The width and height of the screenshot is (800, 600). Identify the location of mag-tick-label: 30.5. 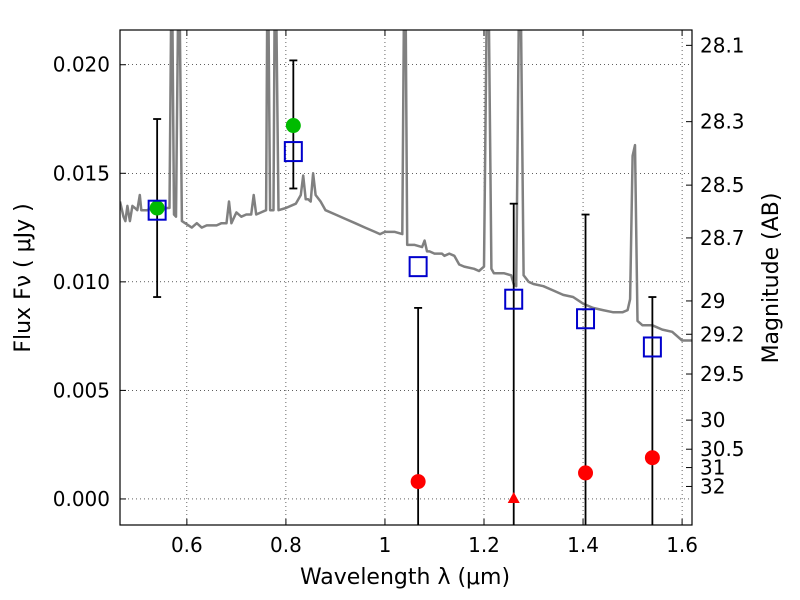
(722, 449).